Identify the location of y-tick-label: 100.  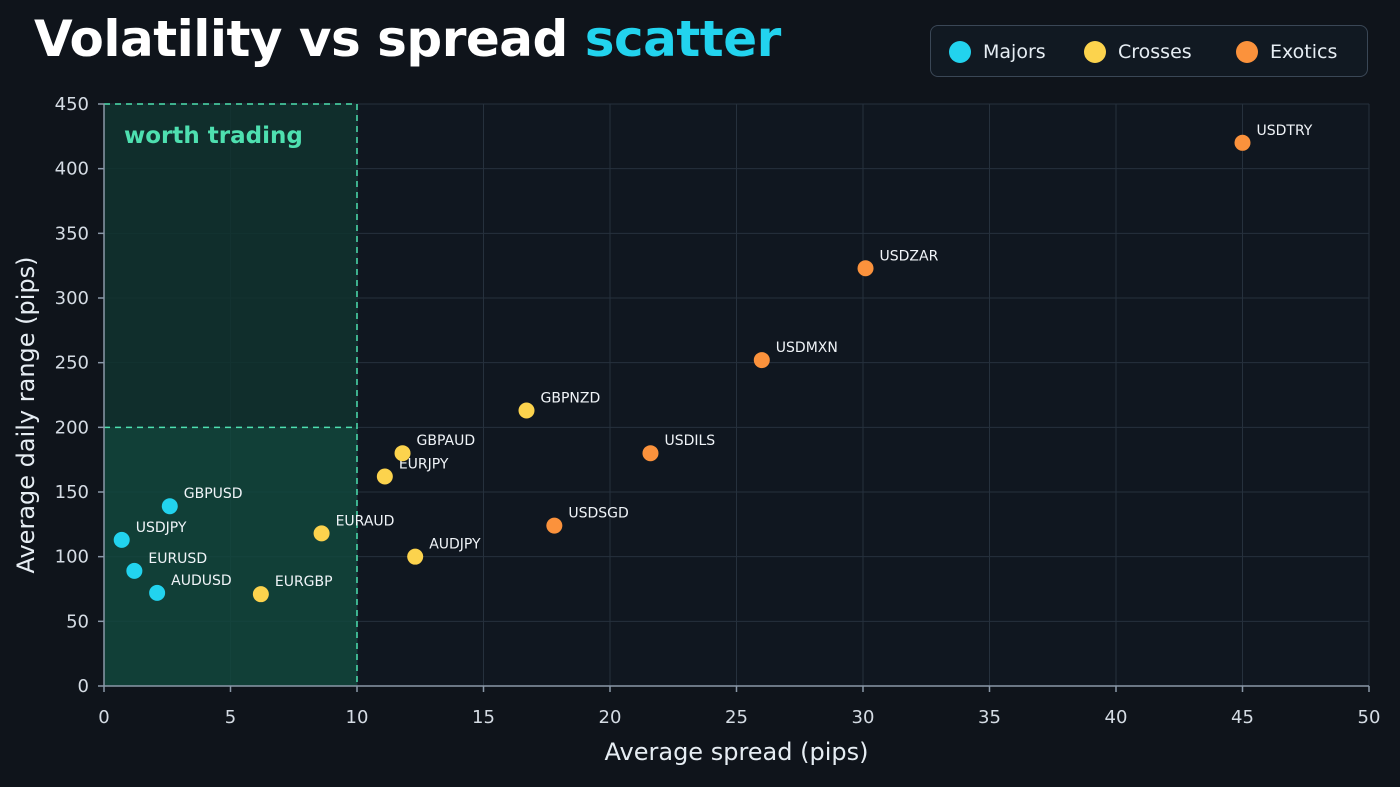
(72, 557).